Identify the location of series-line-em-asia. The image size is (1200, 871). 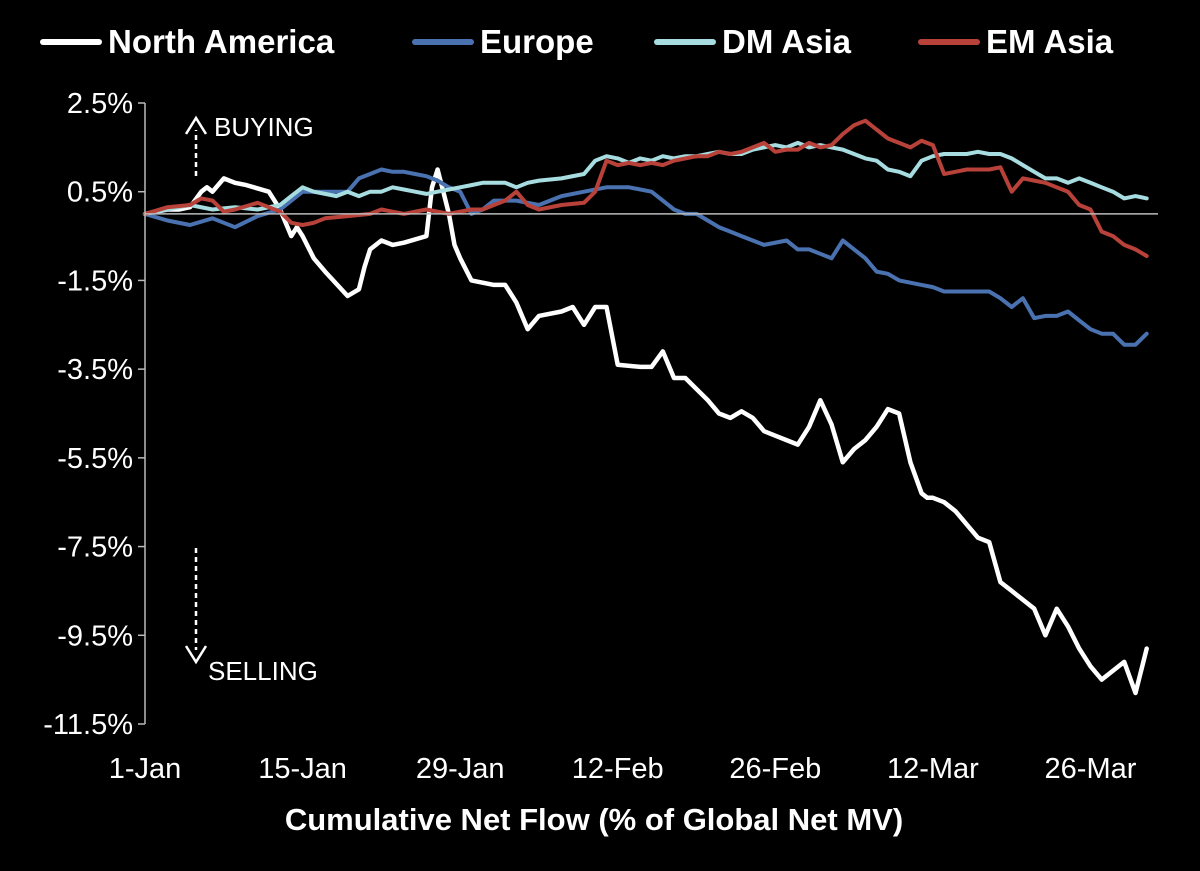
(646, 188).